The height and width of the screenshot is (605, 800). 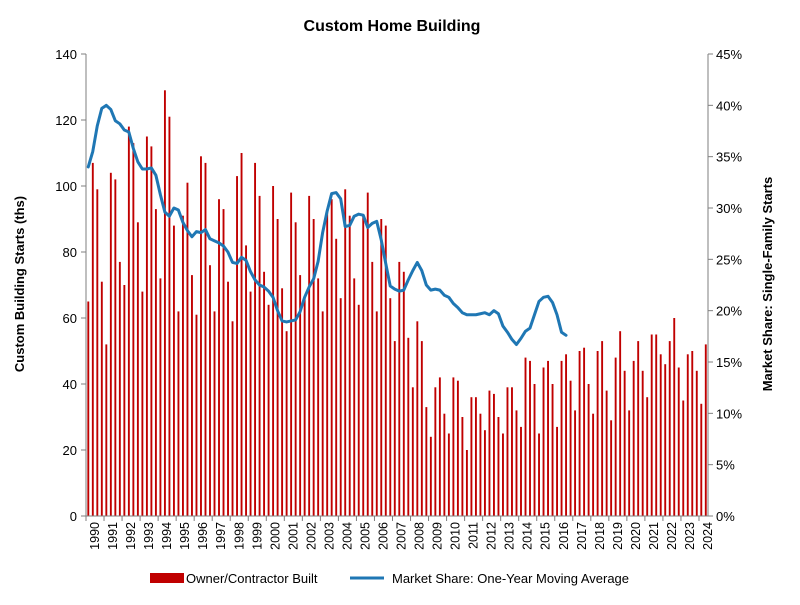 What do you see at coordinates (95, 536) in the screenshot?
I see `x-tick-label: 1990` at bounding box center [95, 536].